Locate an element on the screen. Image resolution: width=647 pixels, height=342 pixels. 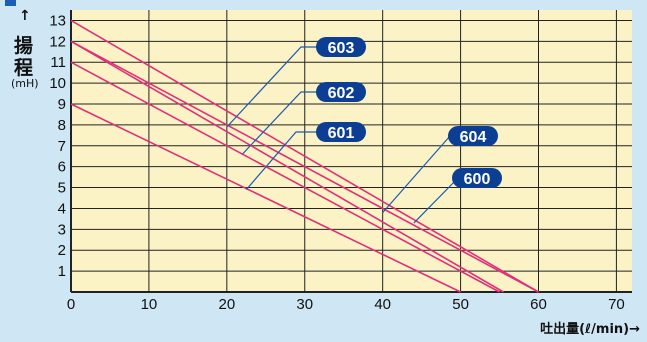
series-badge-text: 601 is located at coordinates (341, 133).